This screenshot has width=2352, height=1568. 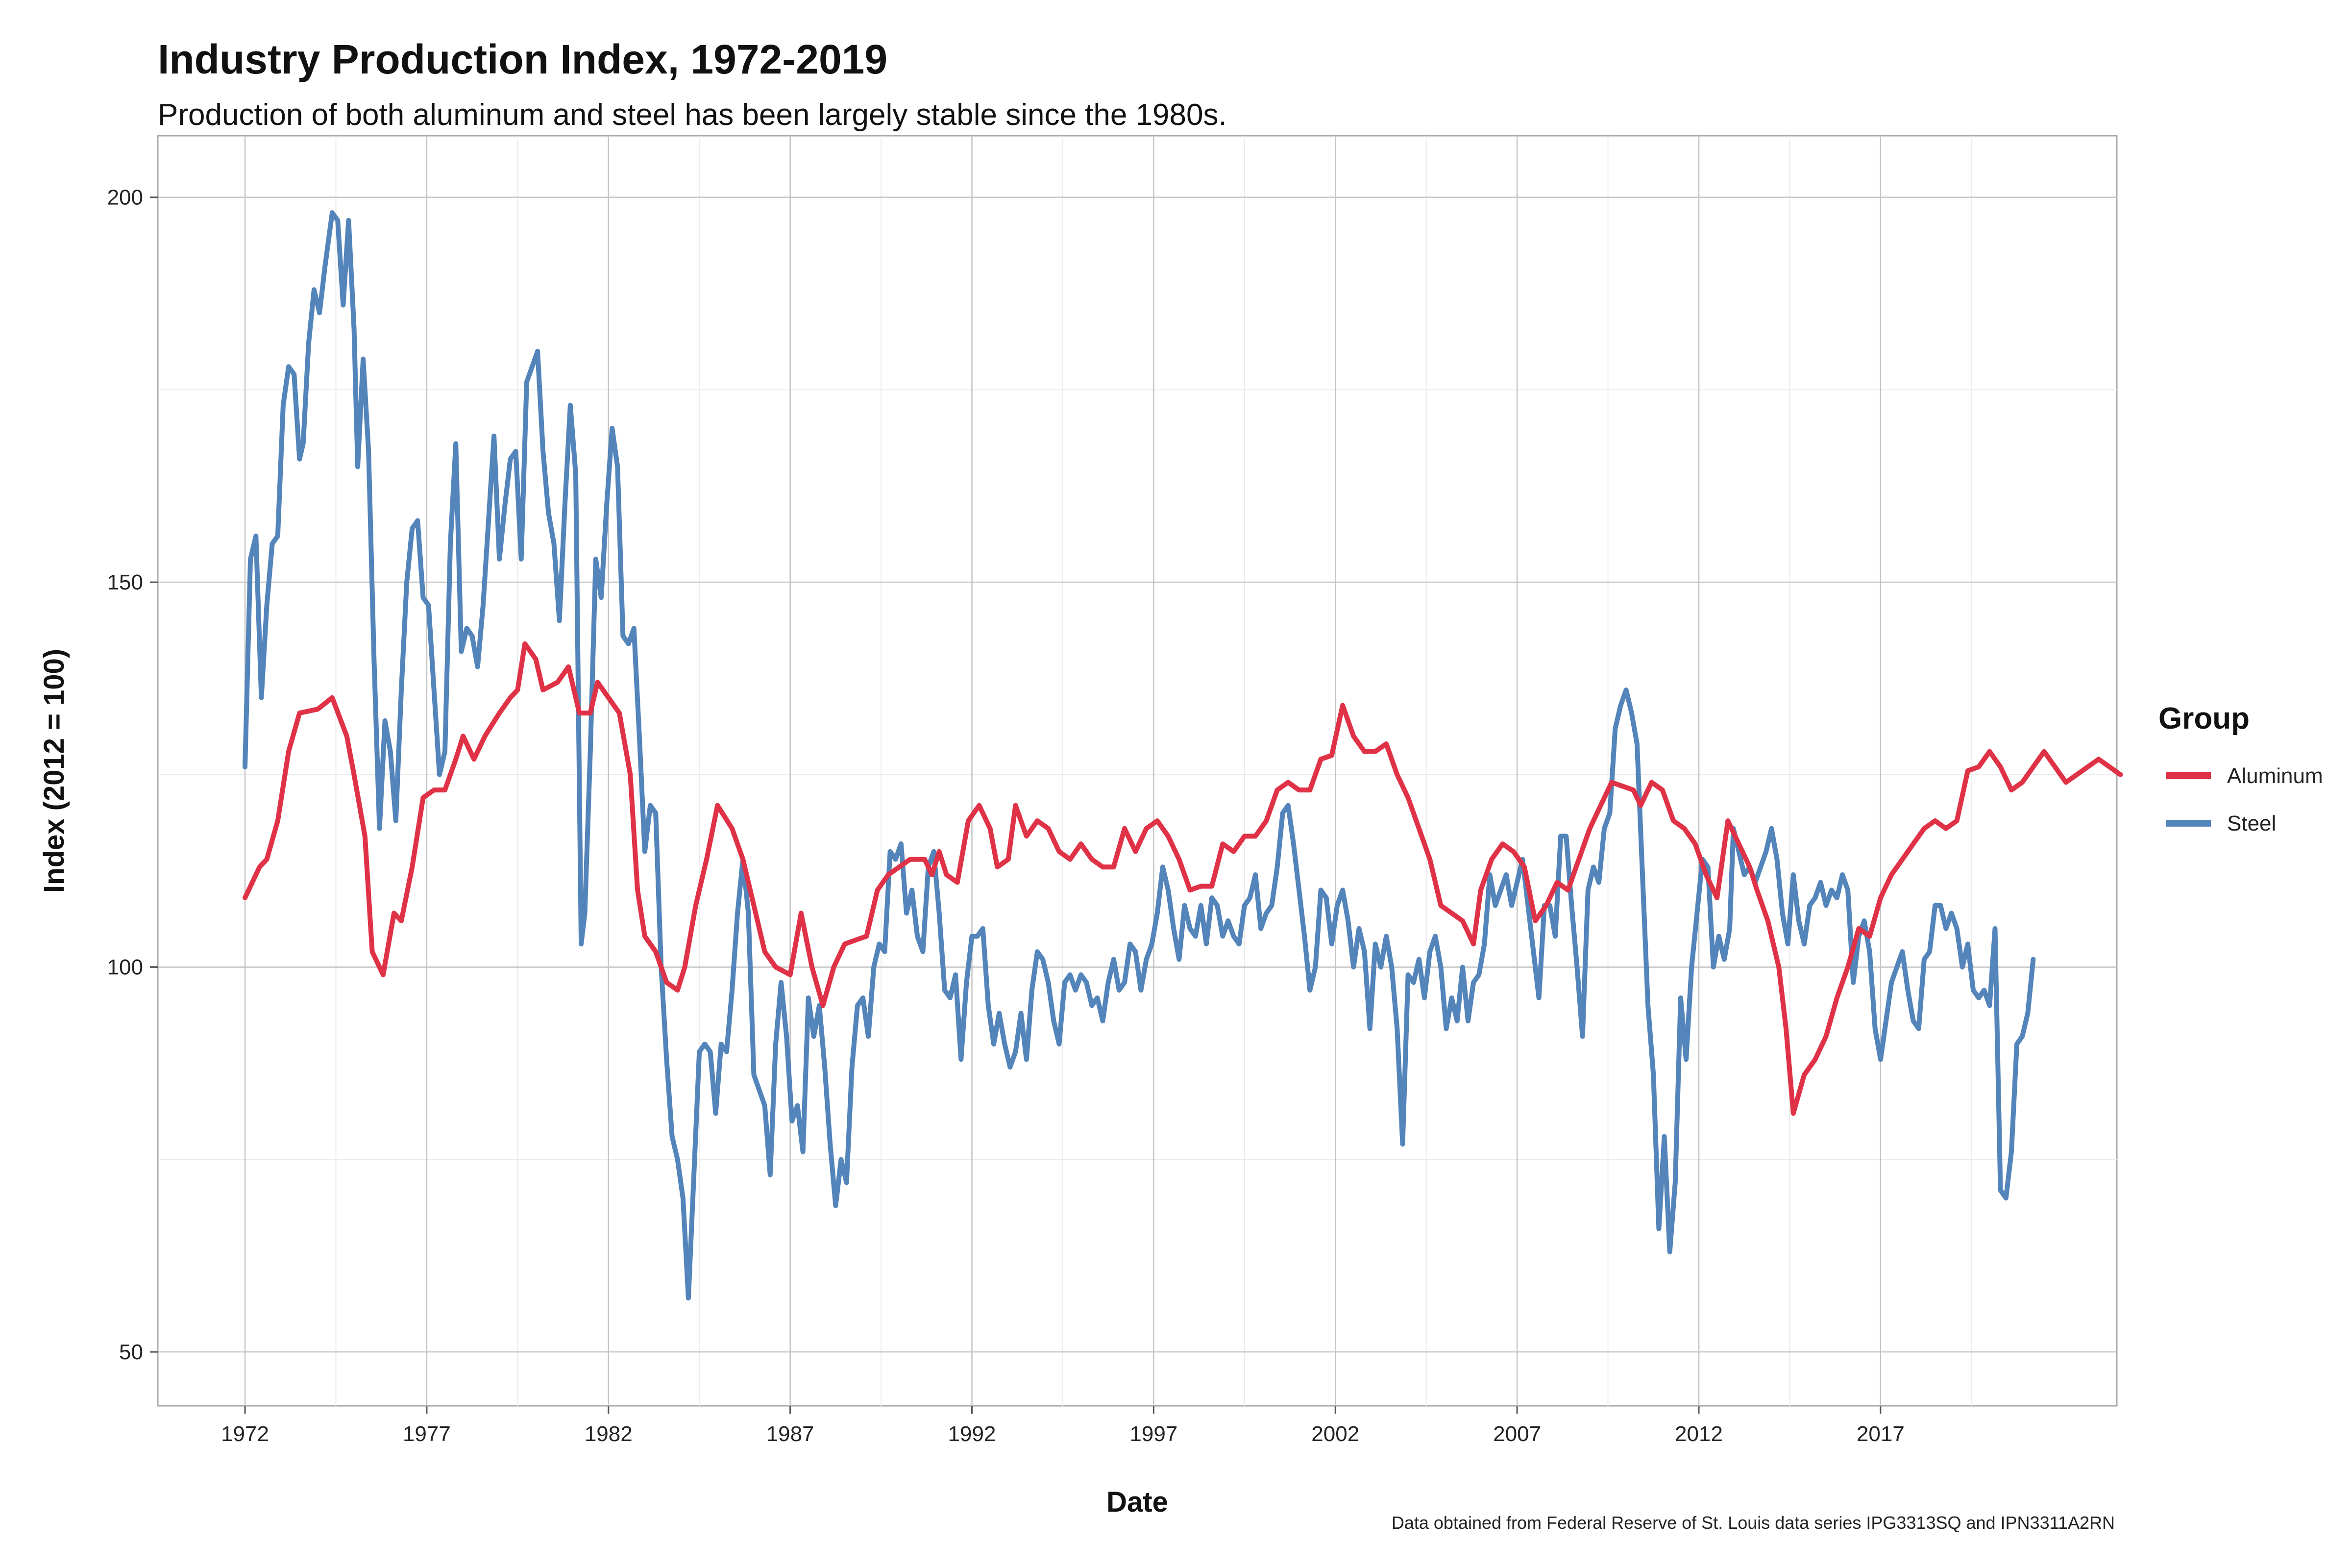 I want to click on legend: Group Aluminum Steel, so click(x=2240, y=768).